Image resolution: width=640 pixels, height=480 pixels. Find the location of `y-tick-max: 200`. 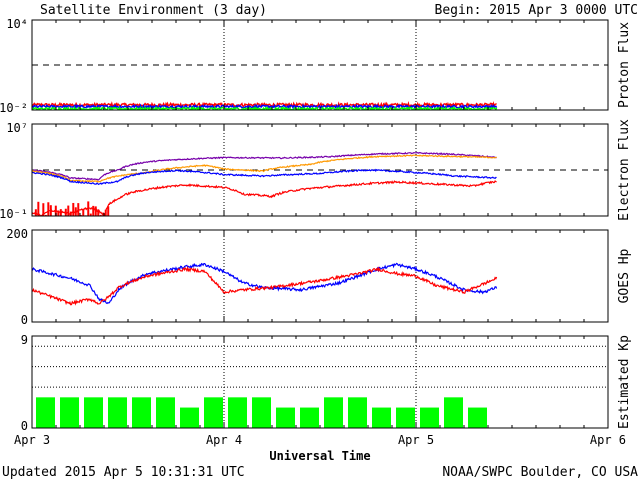

y-tick-max: 200 is located at coordinates (17, 234).